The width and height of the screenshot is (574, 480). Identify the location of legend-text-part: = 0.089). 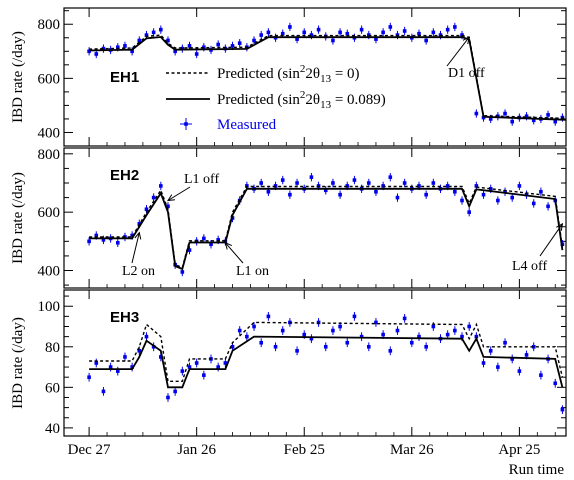
(358, 100).